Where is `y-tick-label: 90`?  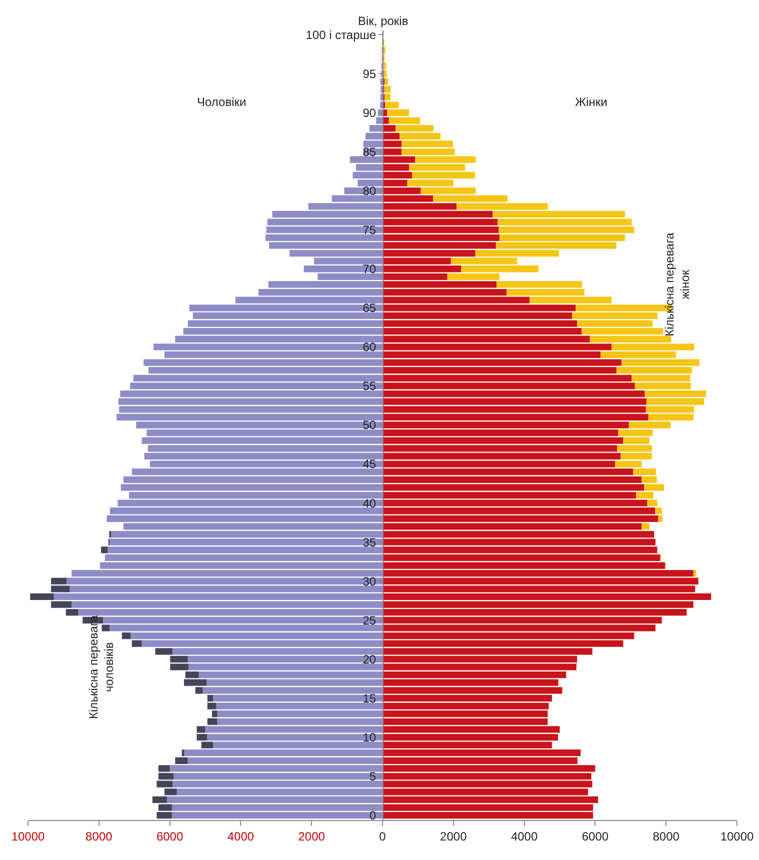 y-tick-label: 90 is located at coordinates (369, 113).